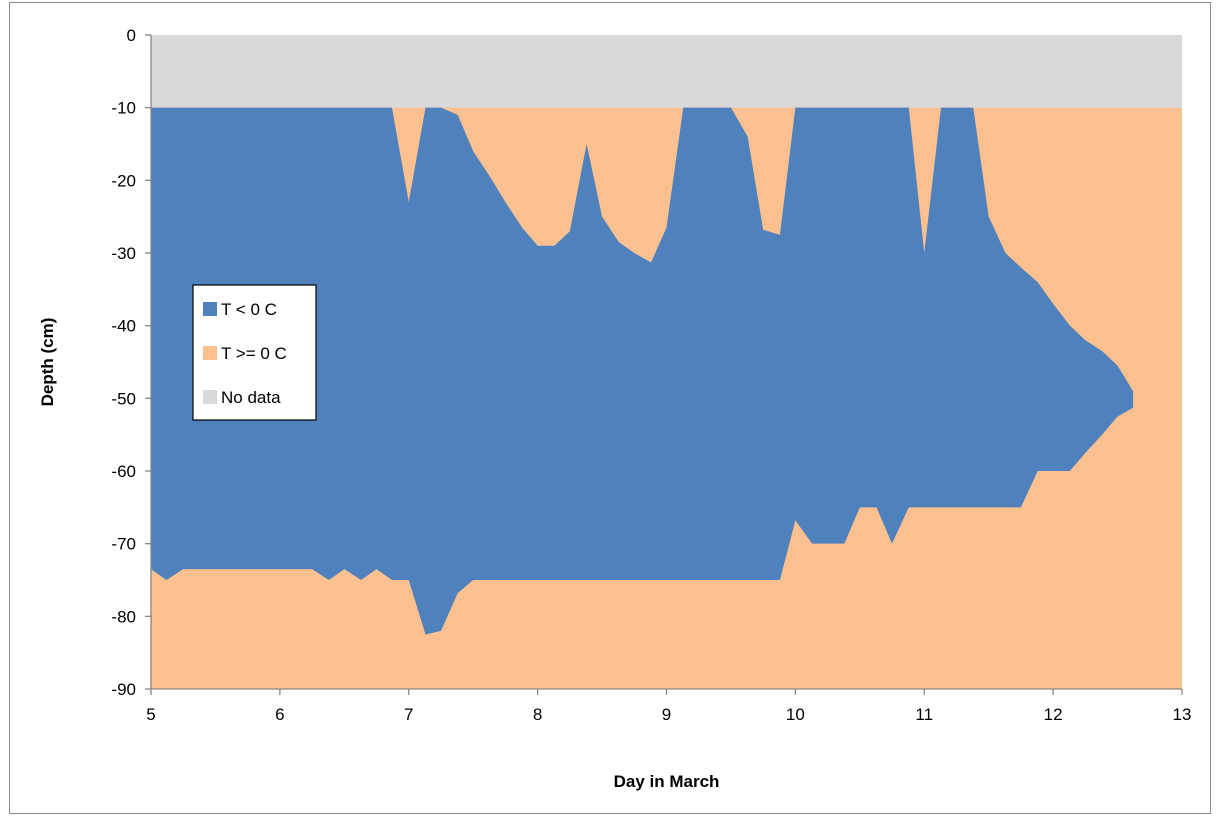 The image size is (1222, 820). Describe the element at coordinates (47, 362) in the screenshot. I see `y-axis-title: Depth (cm)` at that location.